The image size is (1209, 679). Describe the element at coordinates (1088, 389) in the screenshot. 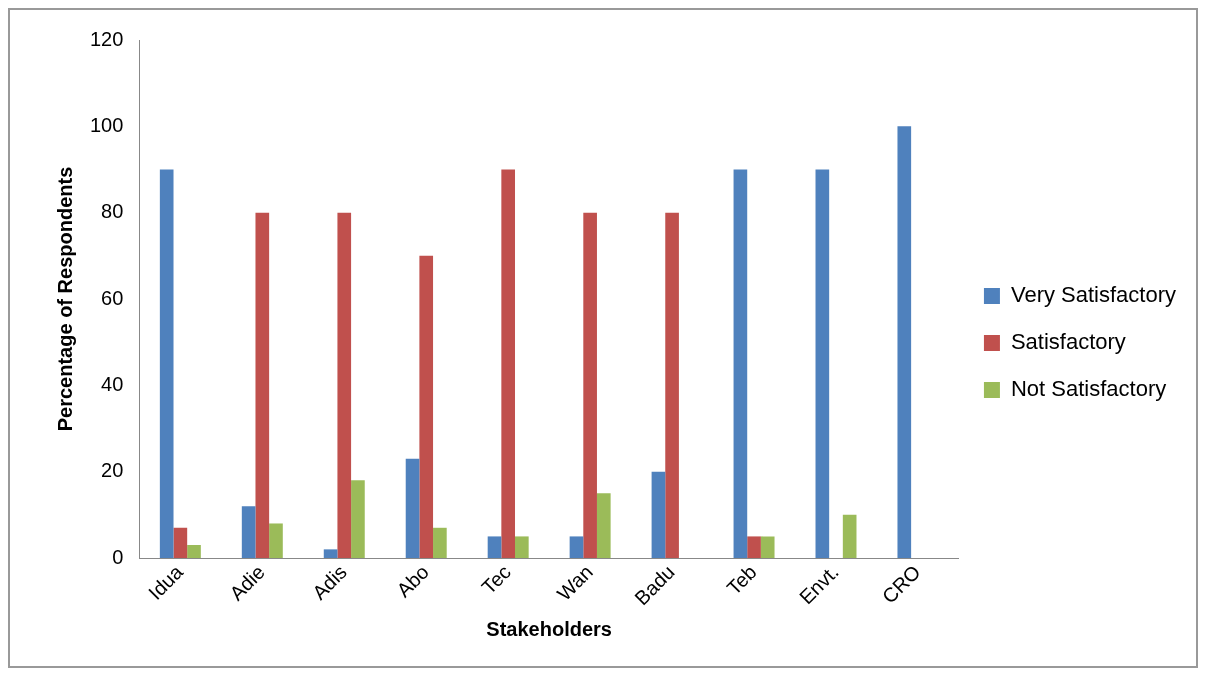

I see `legend-label: Not Satisfactory` at that location.